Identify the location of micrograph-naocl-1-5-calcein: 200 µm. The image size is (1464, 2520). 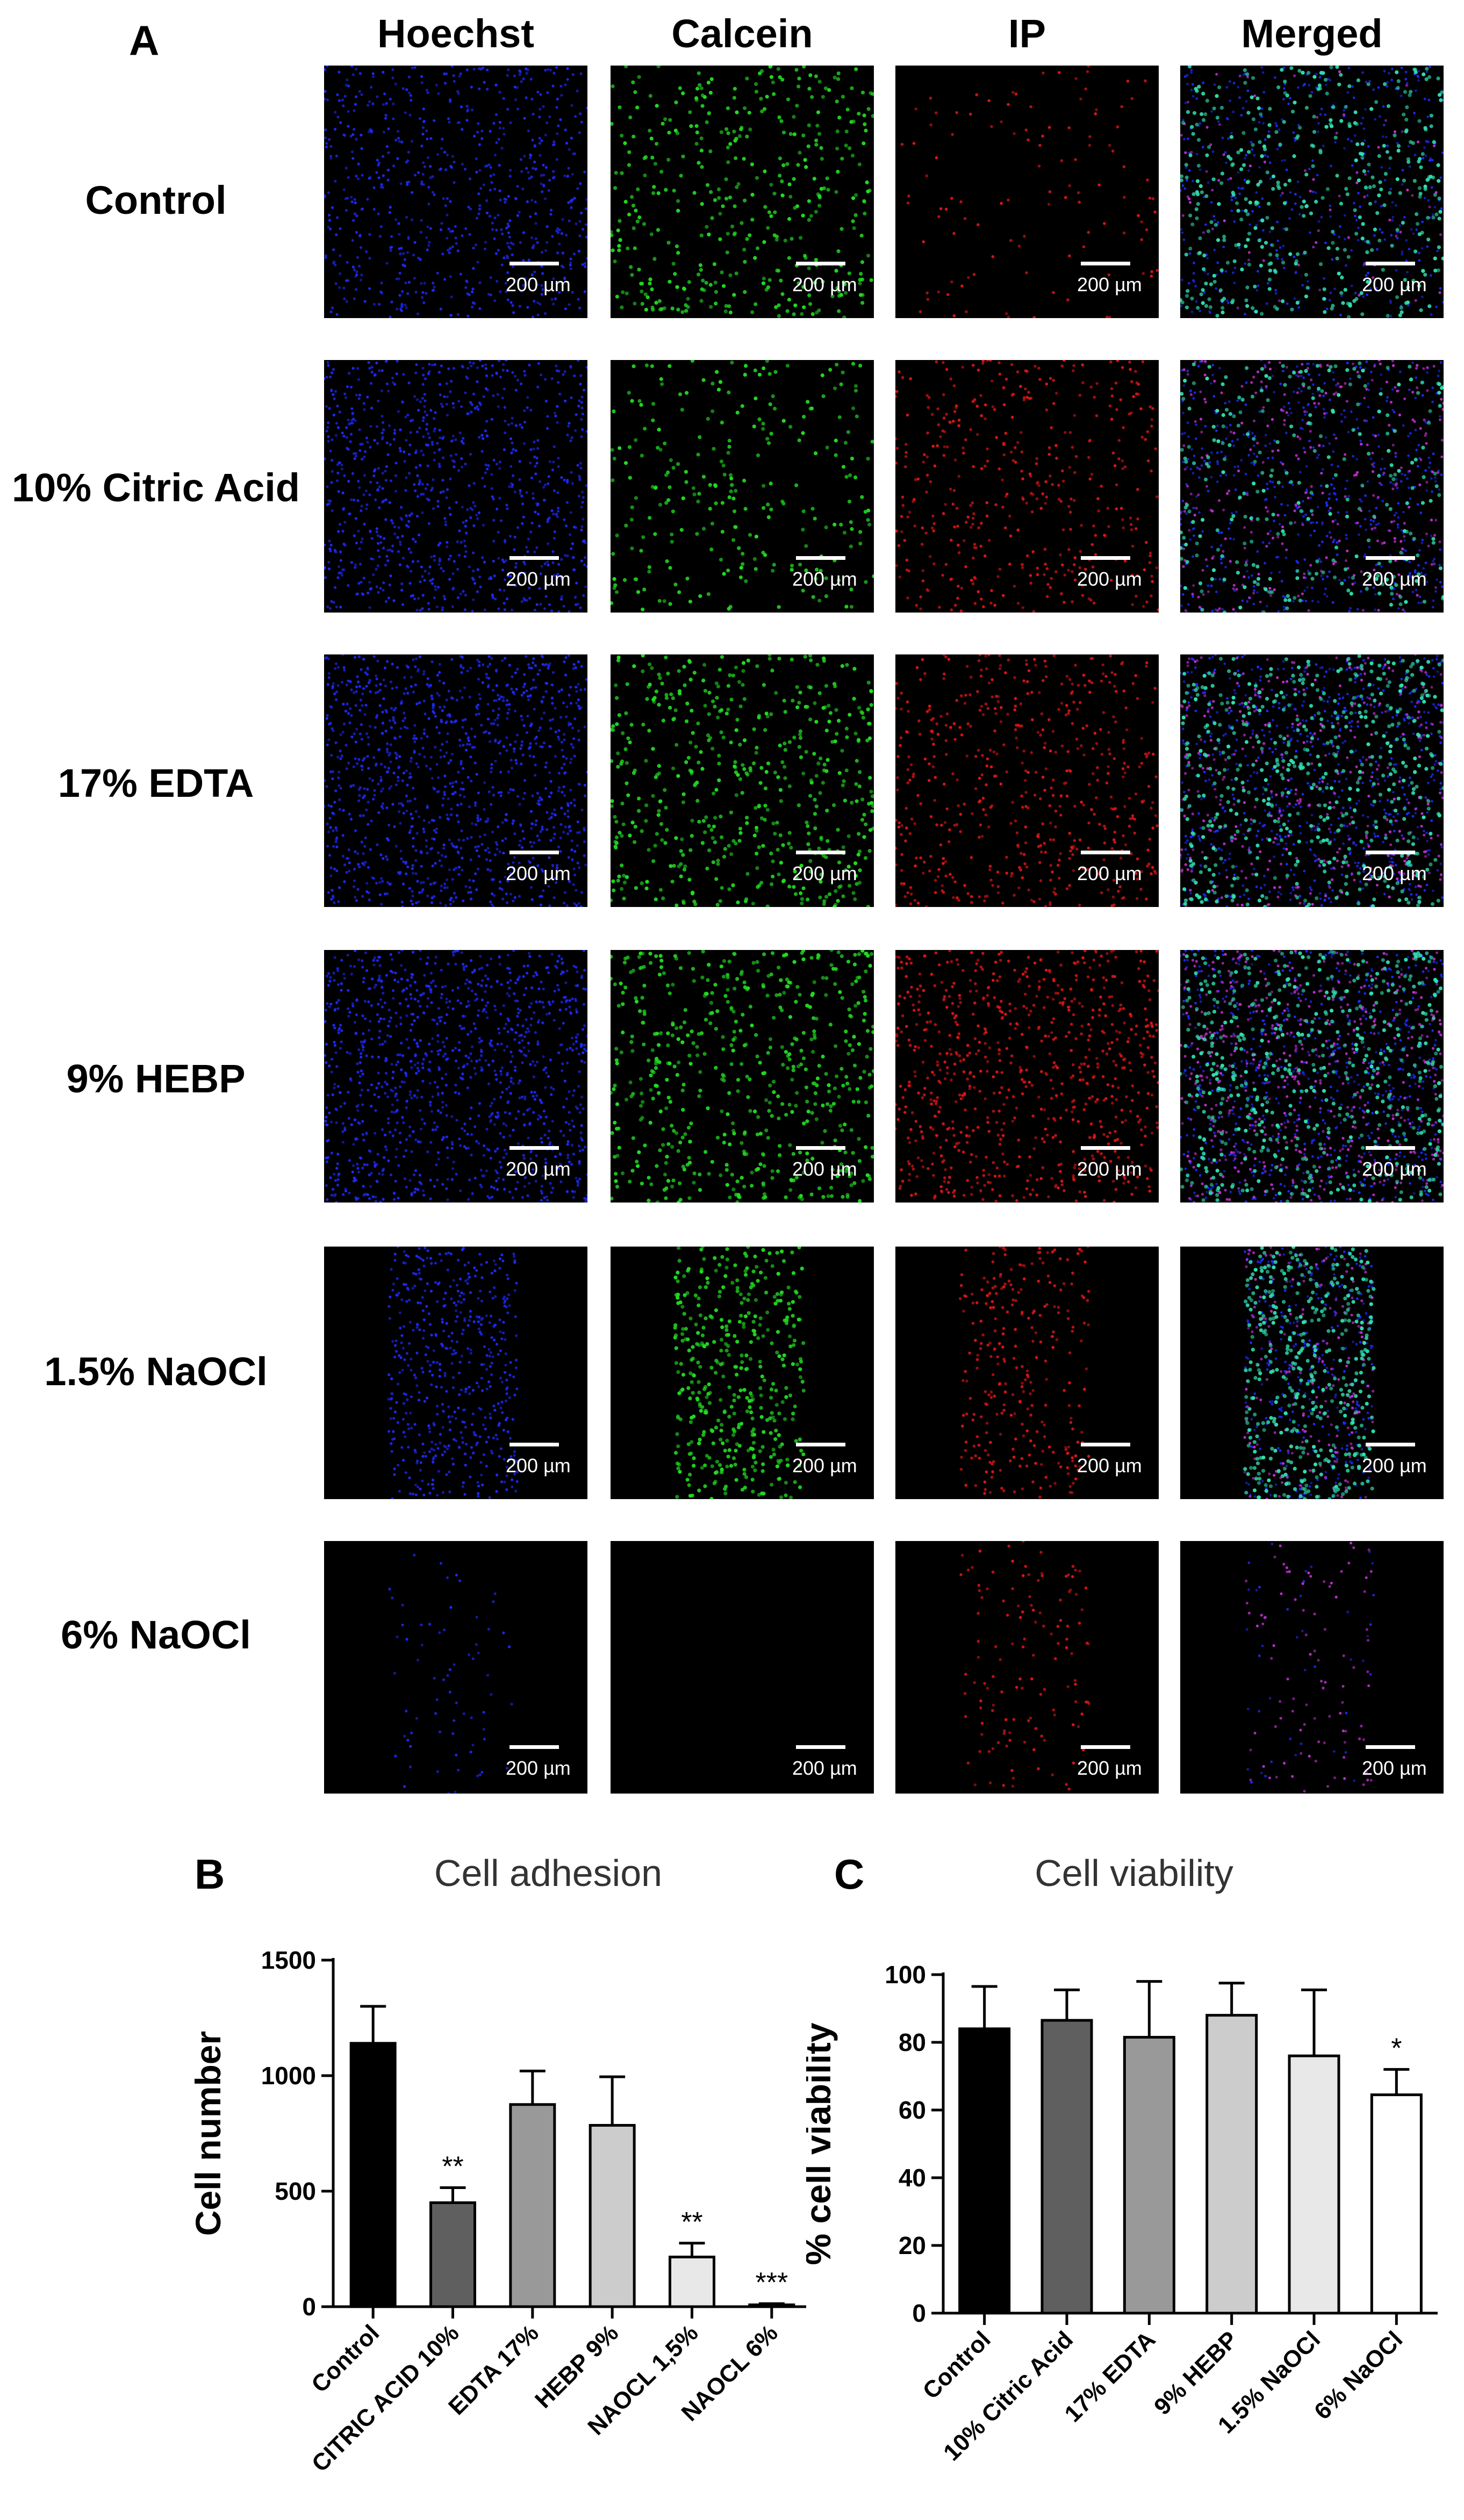
(742, 1373).